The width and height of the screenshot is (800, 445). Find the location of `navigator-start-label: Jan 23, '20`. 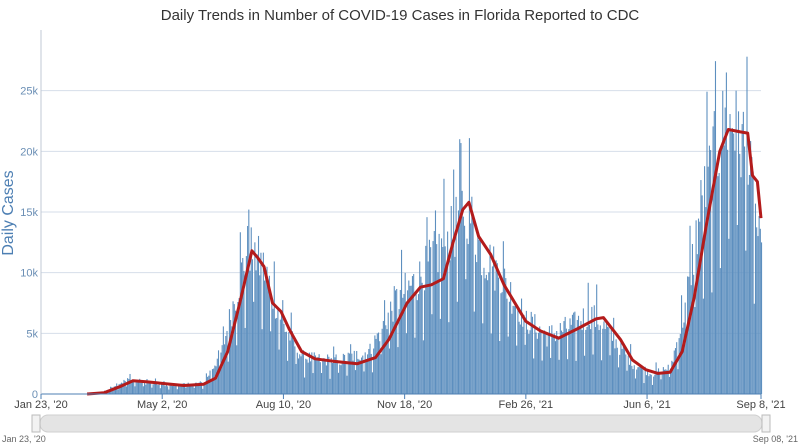

navigator-start-label: Jan 23, '20 is located at coordinates (24, 439).